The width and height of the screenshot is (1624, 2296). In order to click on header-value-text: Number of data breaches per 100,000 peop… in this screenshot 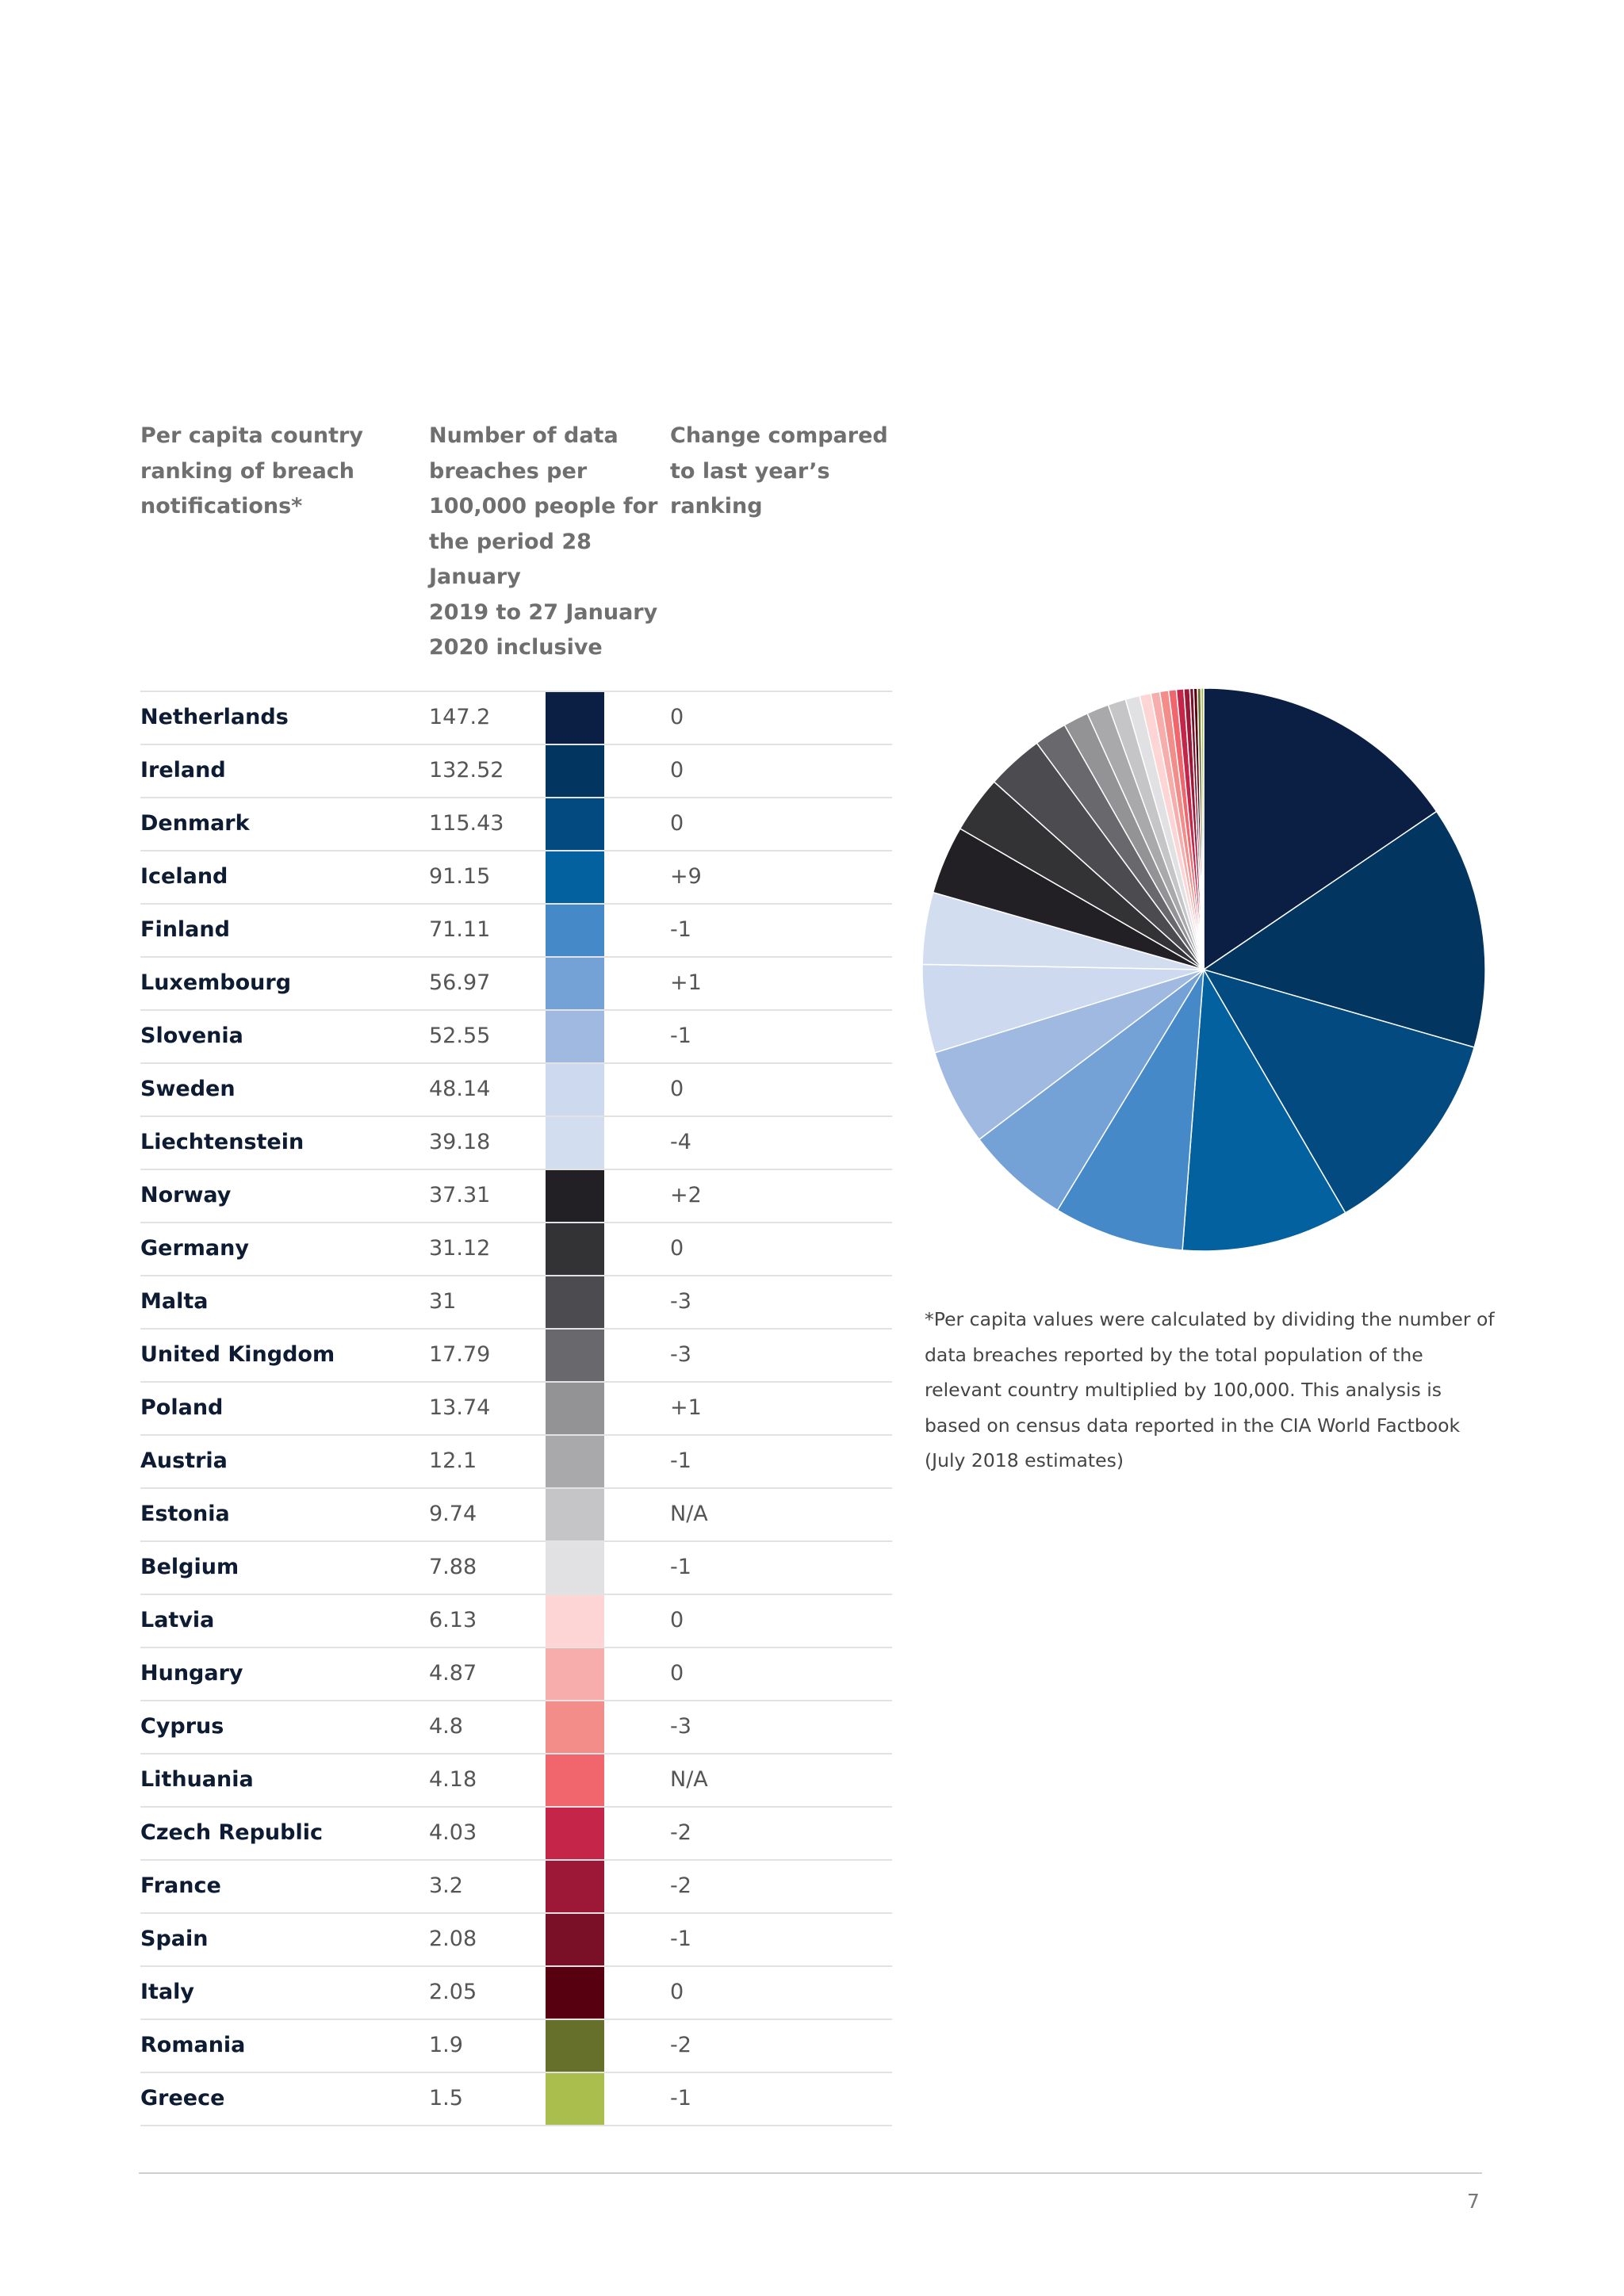, I will do `click(543, 541)`.